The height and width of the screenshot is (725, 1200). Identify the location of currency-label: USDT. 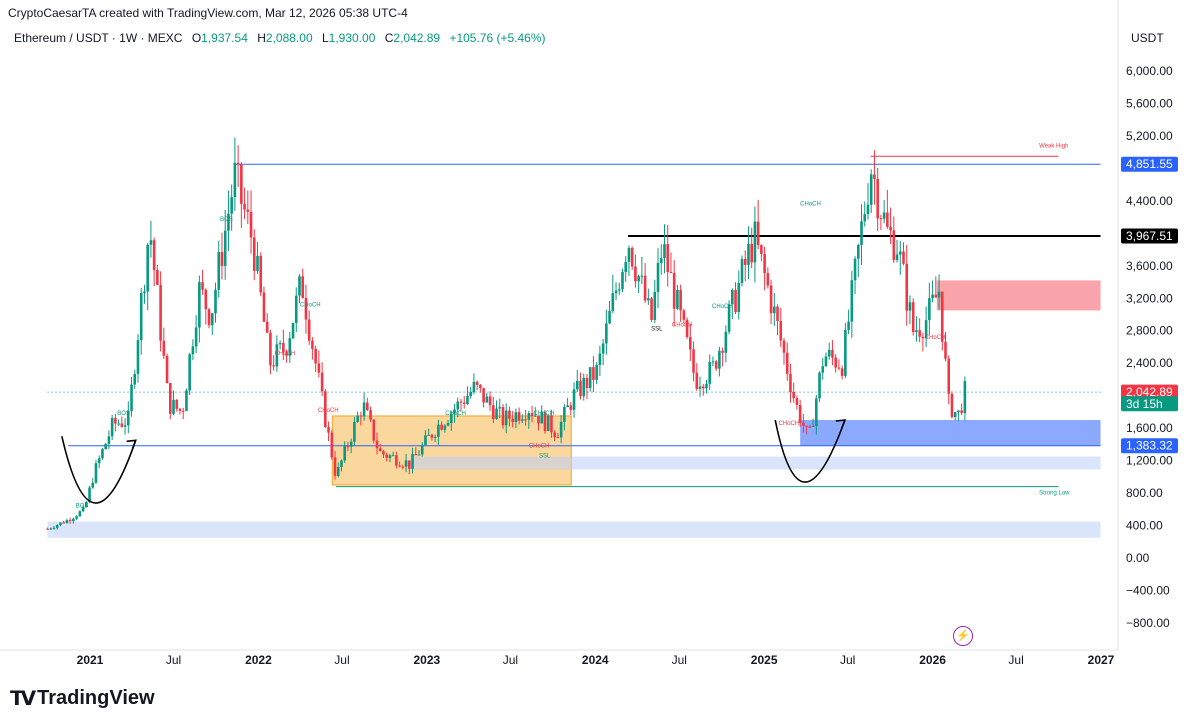
(1147, 38).